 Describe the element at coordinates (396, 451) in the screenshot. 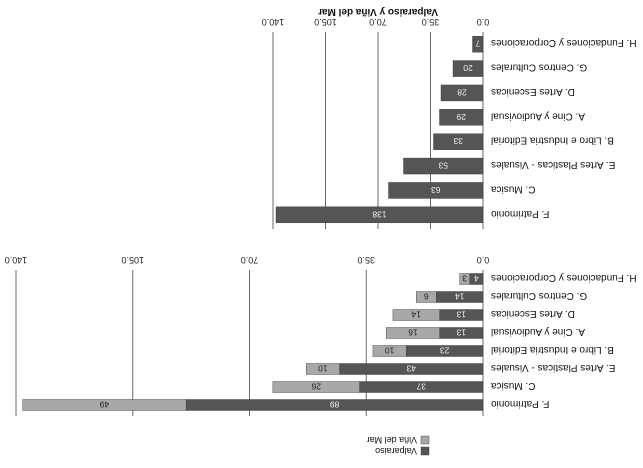

I see `top-chart-legend-label-valparaiso: Valparaiso` at that location.